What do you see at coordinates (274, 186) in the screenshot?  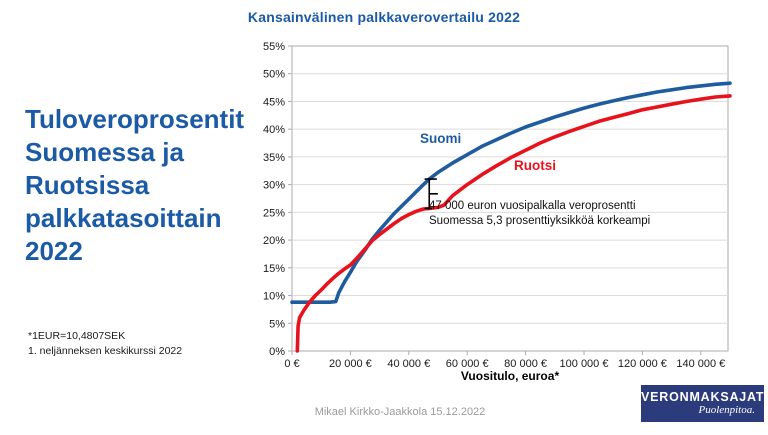 I see `y-tick-label: 30%` at bounding box center [274, 186].